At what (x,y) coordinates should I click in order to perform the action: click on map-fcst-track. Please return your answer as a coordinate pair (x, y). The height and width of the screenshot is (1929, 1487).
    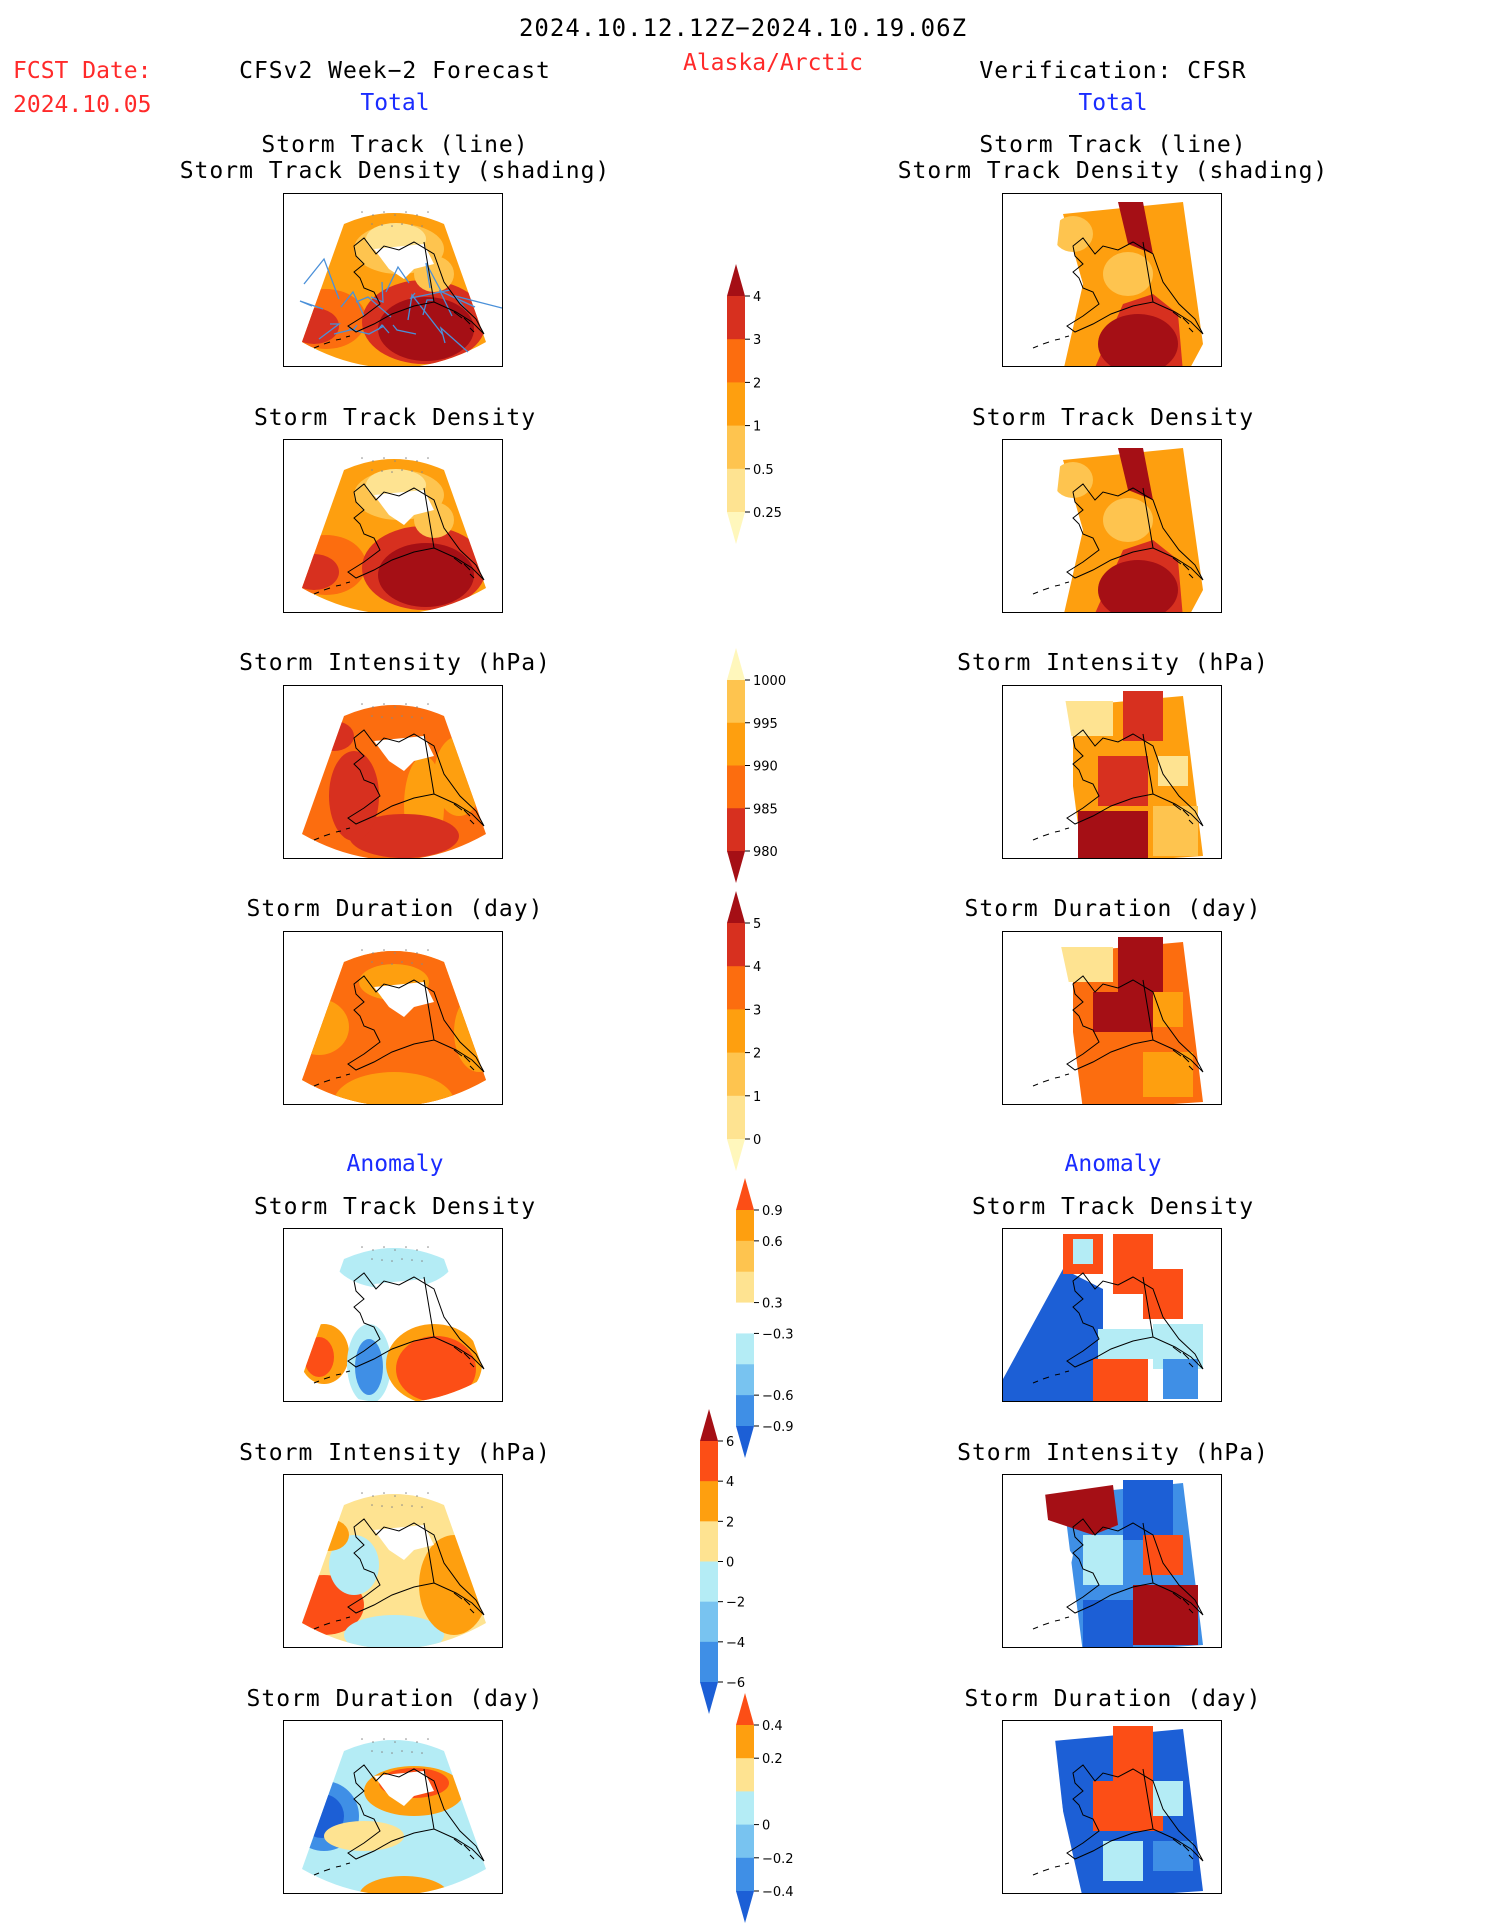
    Looking at the image, I should click on (393, 280).